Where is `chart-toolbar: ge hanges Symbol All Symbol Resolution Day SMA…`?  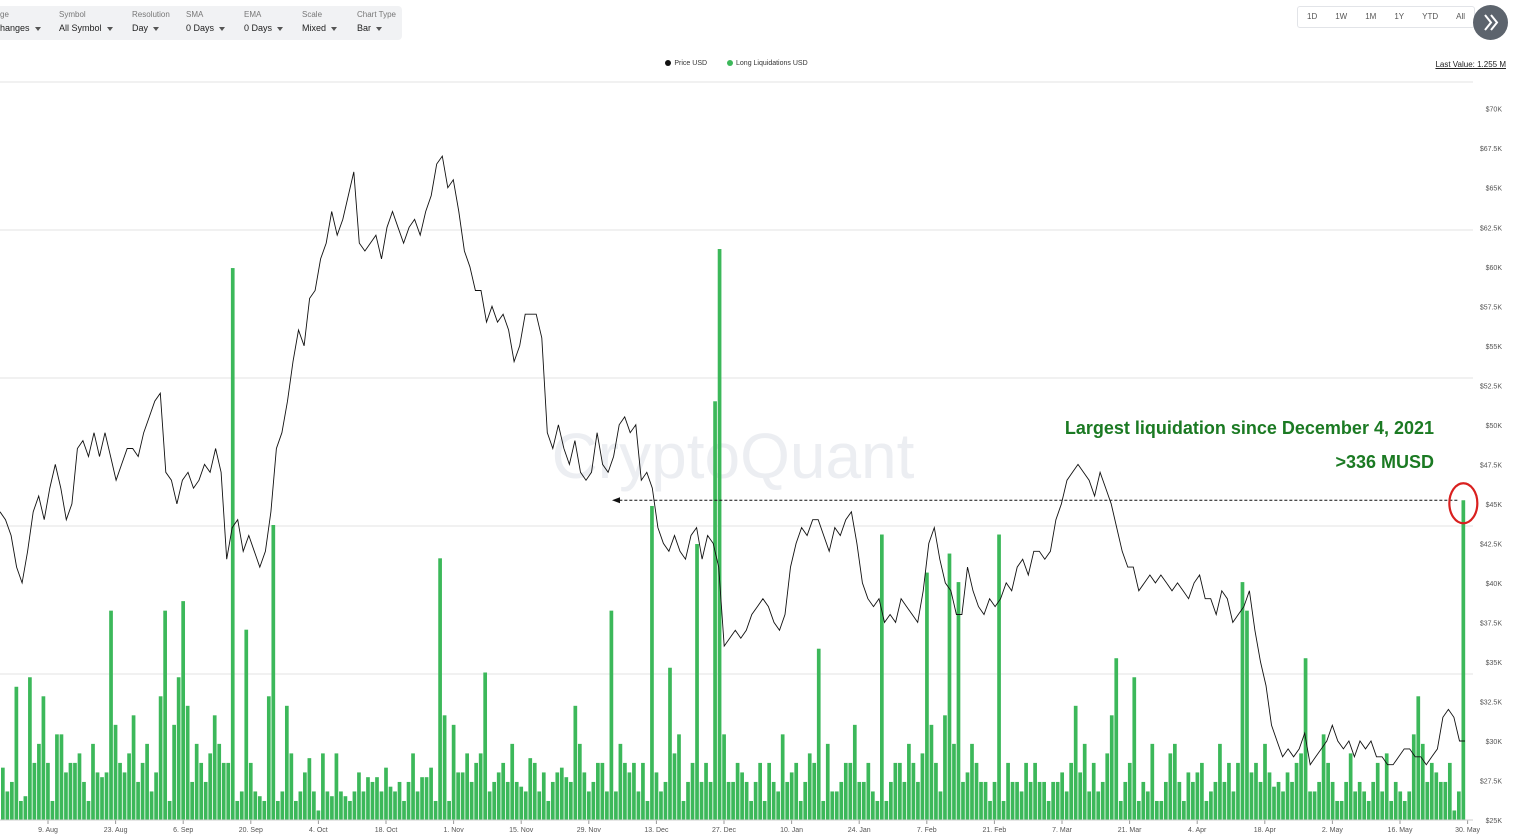 chart-toolbar: ge hanges Symbol All Symbol Resolution Day SMA… is located at coordinates (201, 23).